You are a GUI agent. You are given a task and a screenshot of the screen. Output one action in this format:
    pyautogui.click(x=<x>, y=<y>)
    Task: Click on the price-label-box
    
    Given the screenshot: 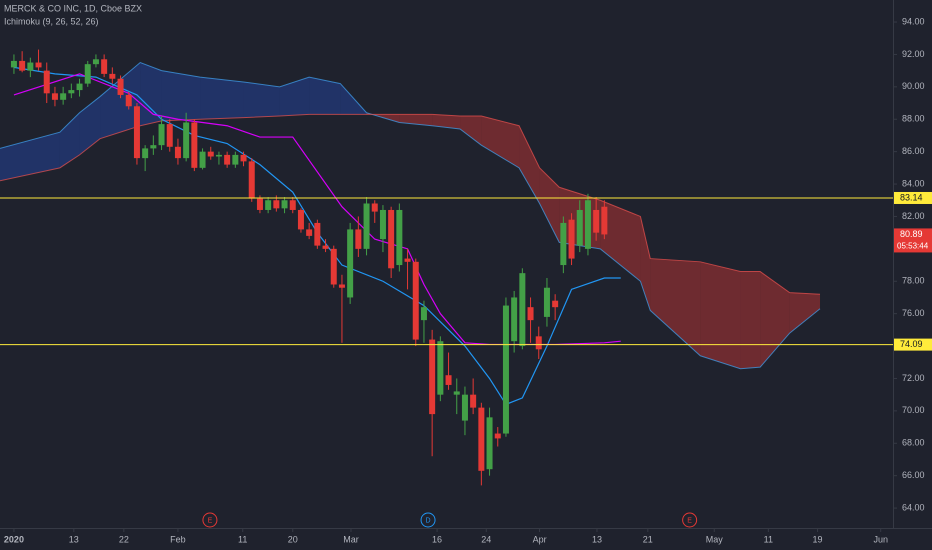 What is the action you would take?
    pyautogui.click(x=913, y=197)
    